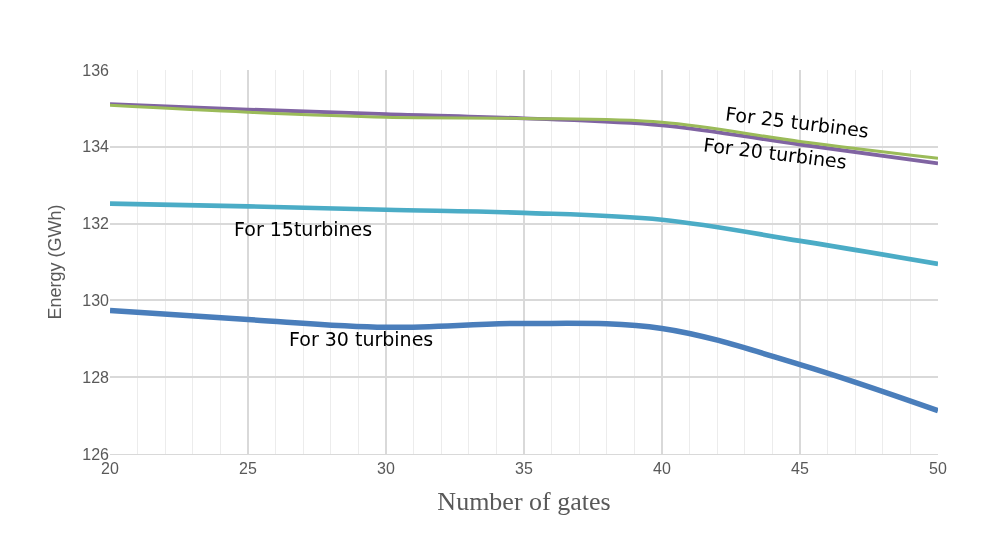 The height and width of the screenshot is (544, 1005). I want to click on y-tick-label: 128, so click(96, 377).